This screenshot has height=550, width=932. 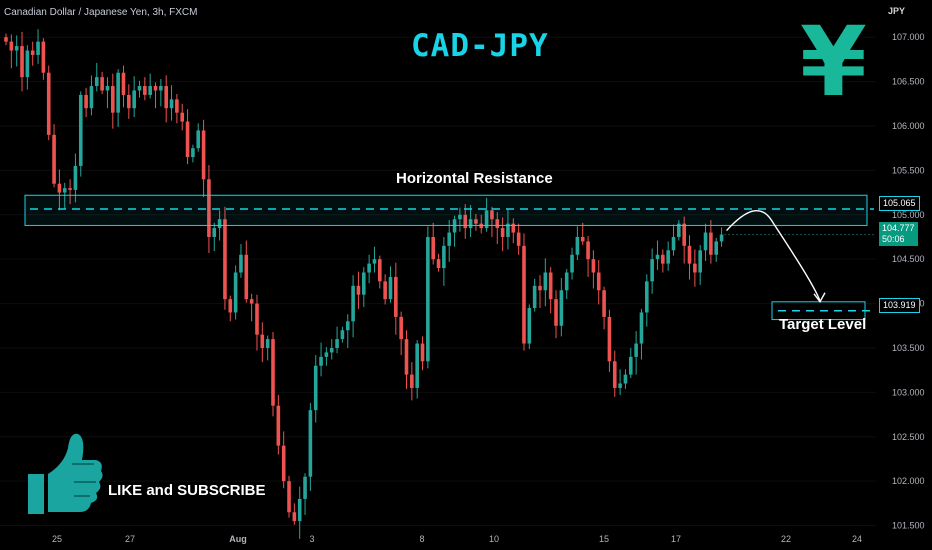 I want to click on x-tick-label: 27, so click(x=130, y=539).